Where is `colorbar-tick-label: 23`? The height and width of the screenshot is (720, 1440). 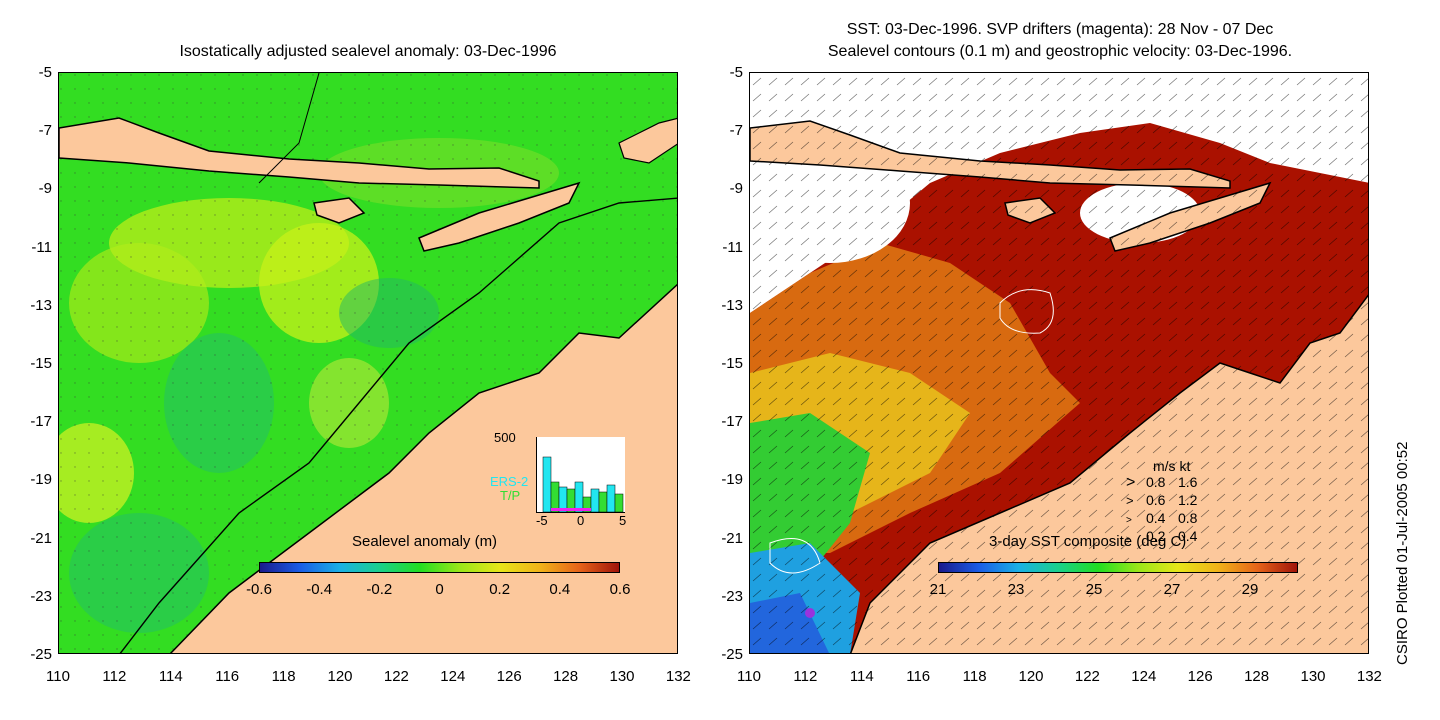 colorbar-tick-label: 23 is located at coordinates (1016, 589).